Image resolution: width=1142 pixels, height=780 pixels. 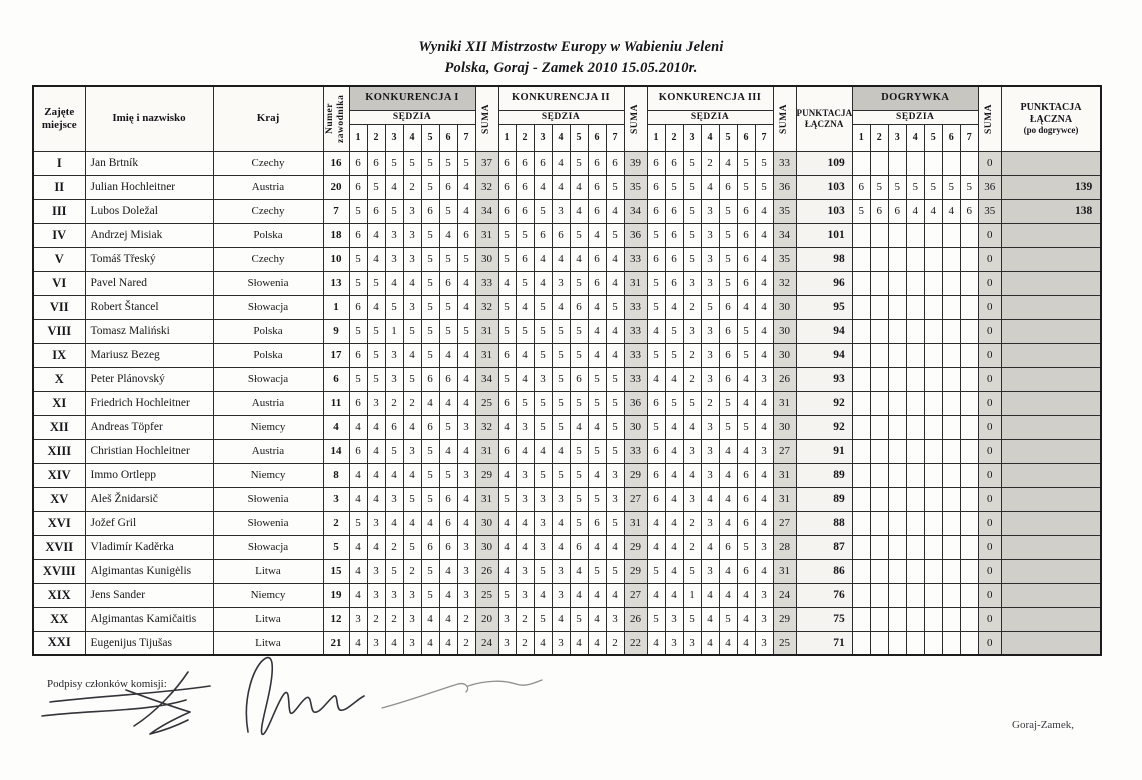 I want to click on header-total-score: PUNKTACJA ŁĄCZNA, so click(x=824, y=118).